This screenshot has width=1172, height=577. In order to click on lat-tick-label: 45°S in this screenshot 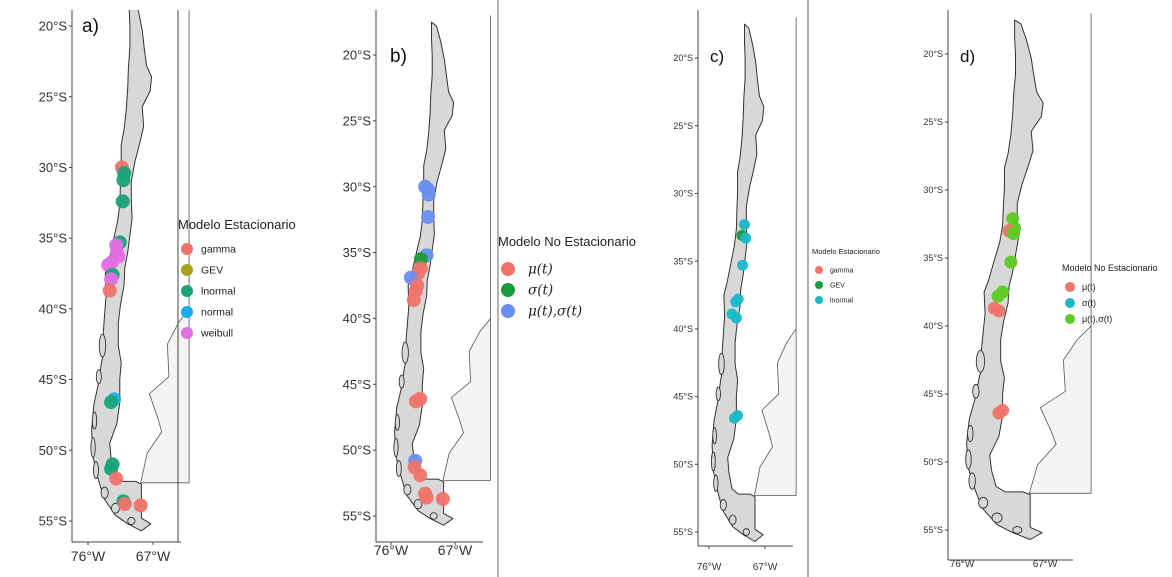, I will do `click(53, 379)`.